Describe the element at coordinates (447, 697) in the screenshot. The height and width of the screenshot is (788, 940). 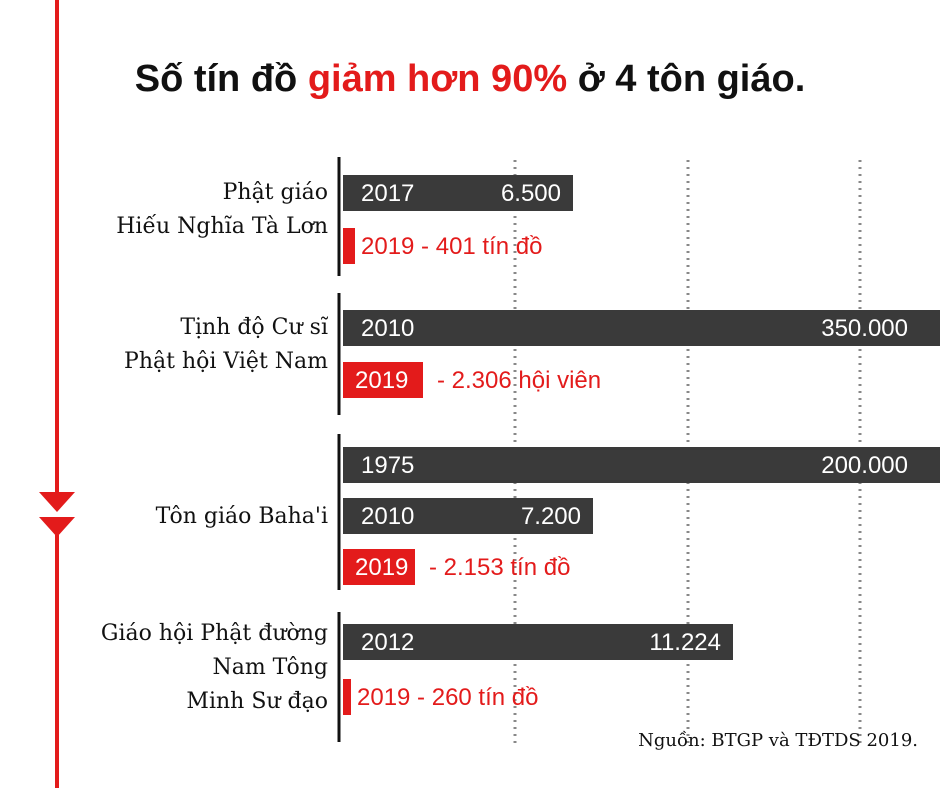
I see `bar-value-label: 2019 - 260 tín đồ` at that location.